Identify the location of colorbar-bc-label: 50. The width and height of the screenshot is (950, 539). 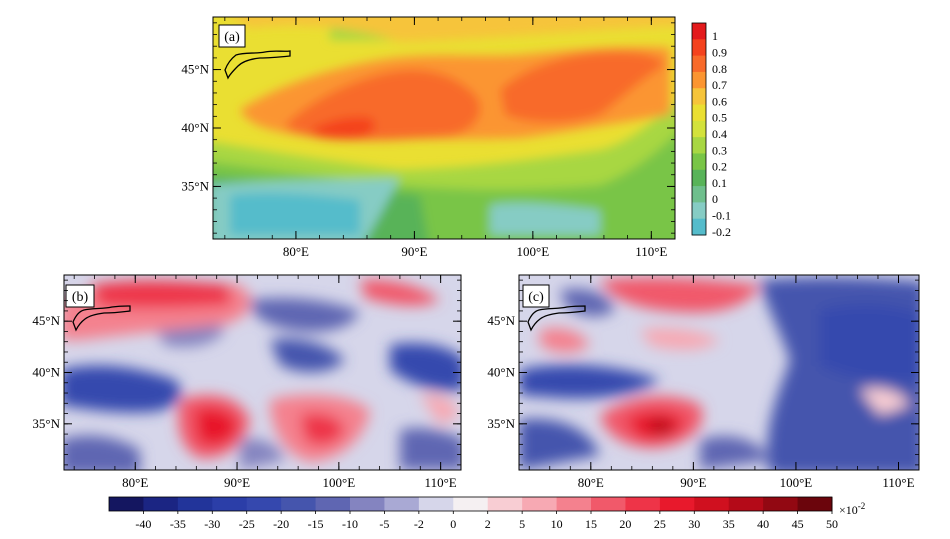
(832, 524).